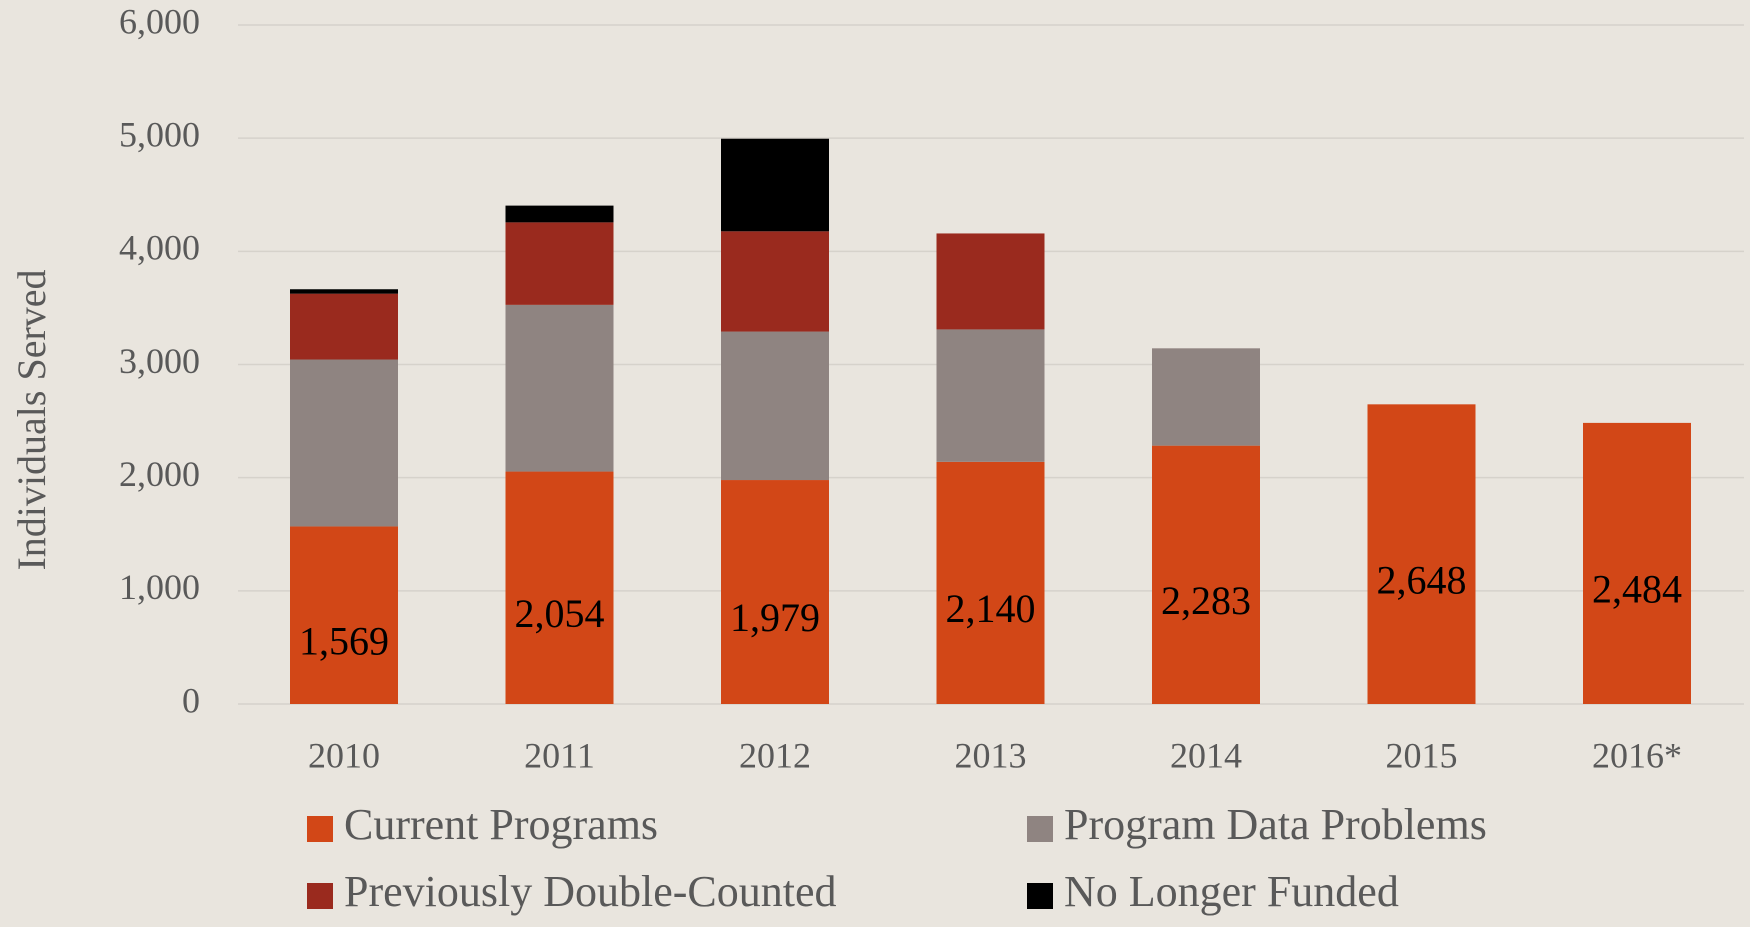  What do you see at coordinates (1422, 755) in the screenshot?
I see `x-tick-label: 2015` at bounding box center [1422, 755].